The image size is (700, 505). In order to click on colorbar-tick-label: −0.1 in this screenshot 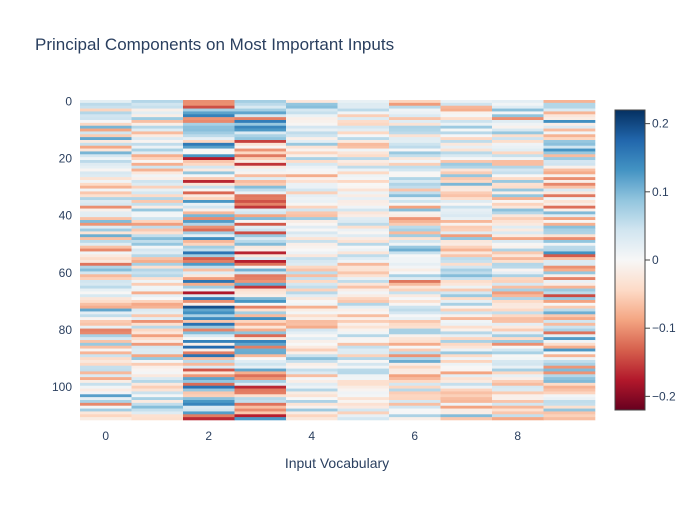, I will do `click(664, 328)`.